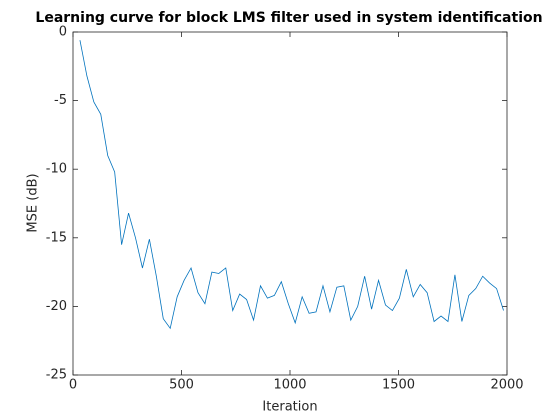  I want to click on x-axis-label: Iteration, so click(289, 407).